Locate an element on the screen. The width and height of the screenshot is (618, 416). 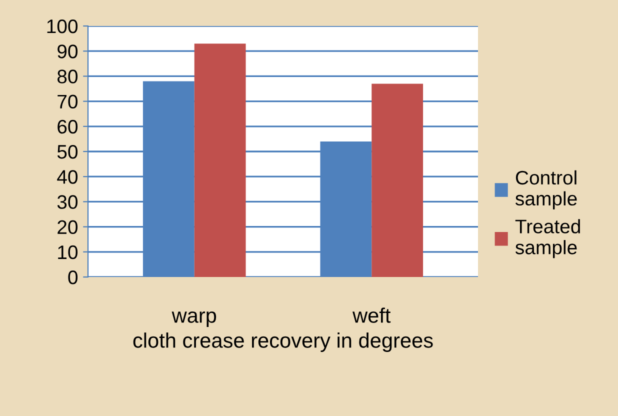
y-tick-label: 100 is located at coordinates (62, 26).